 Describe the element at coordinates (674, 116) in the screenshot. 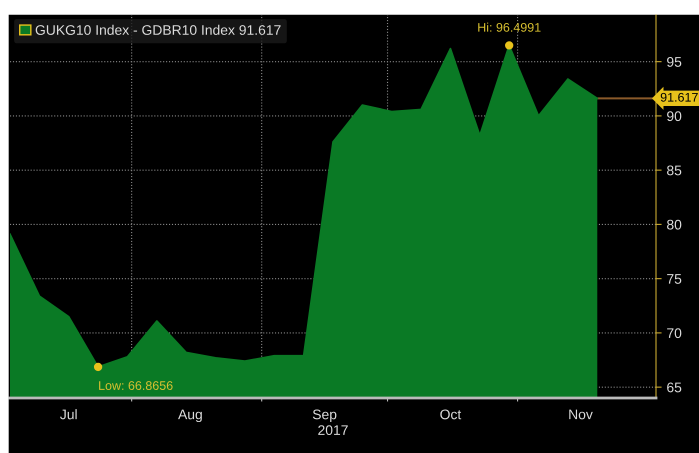

I see `y-tick-label: 90` at that location.